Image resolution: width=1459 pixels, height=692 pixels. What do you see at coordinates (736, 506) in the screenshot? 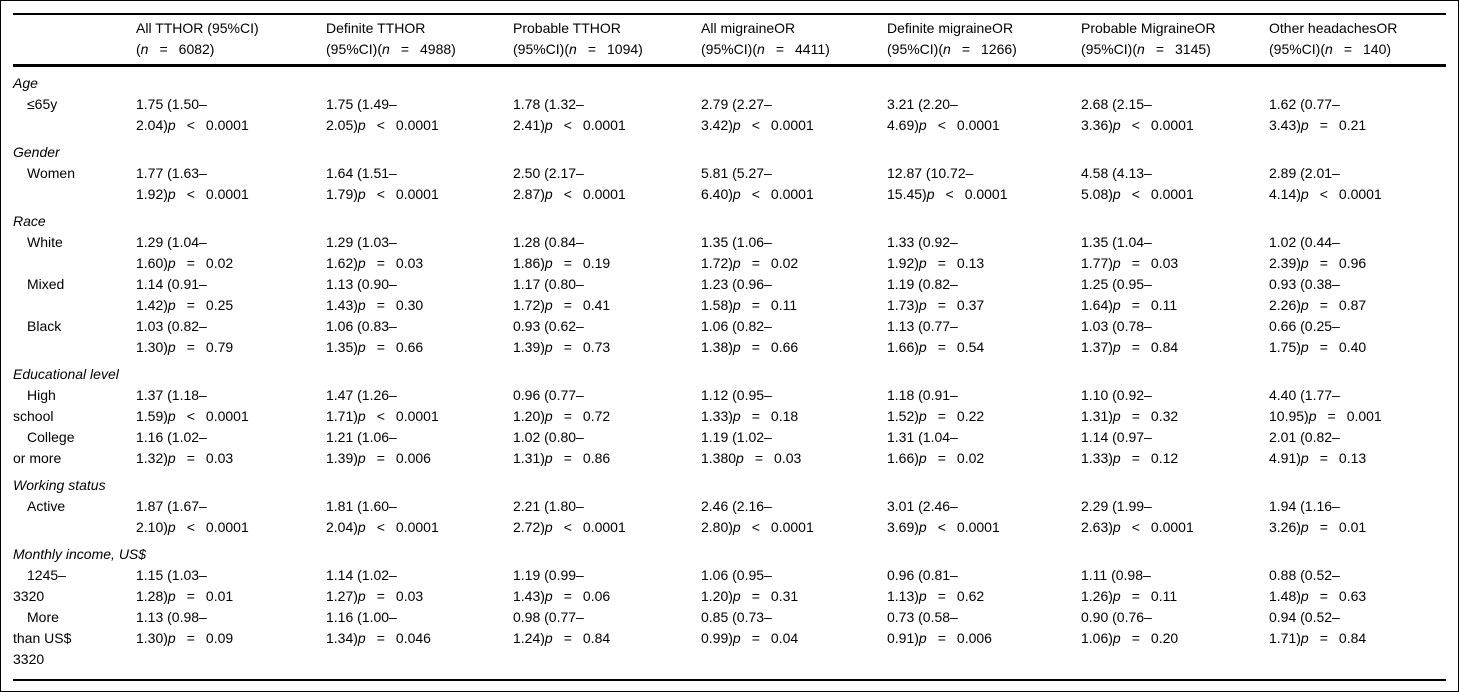
I see `ci-lower-line: 2.46 (2.16–` at bounding box center [736, 506].